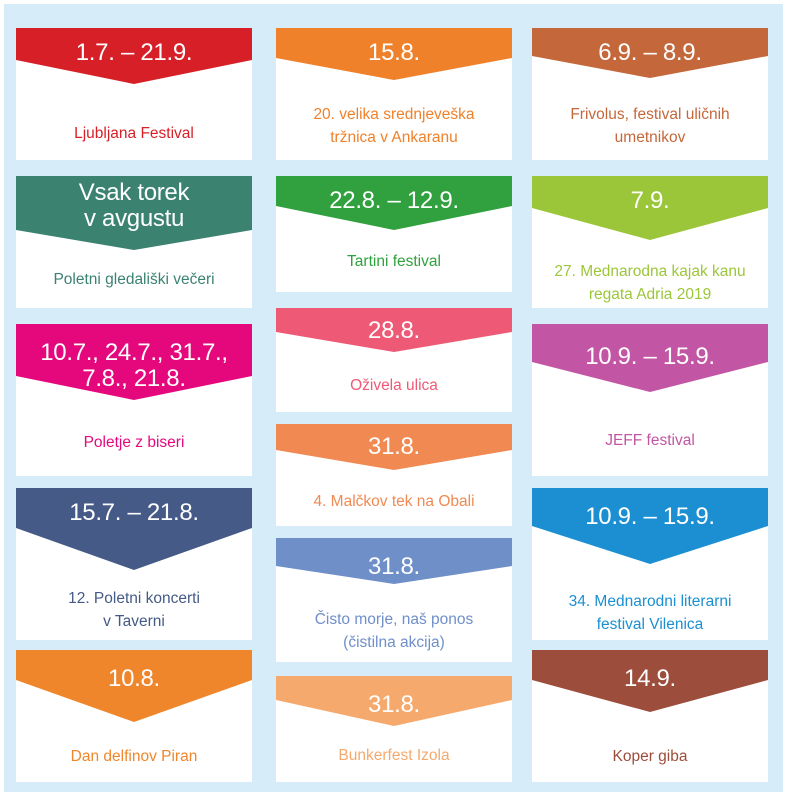  Describe the element at coordinates (134, 512) in the screenshot. I see `event-date: 15.7. – 21.8.` at that location.